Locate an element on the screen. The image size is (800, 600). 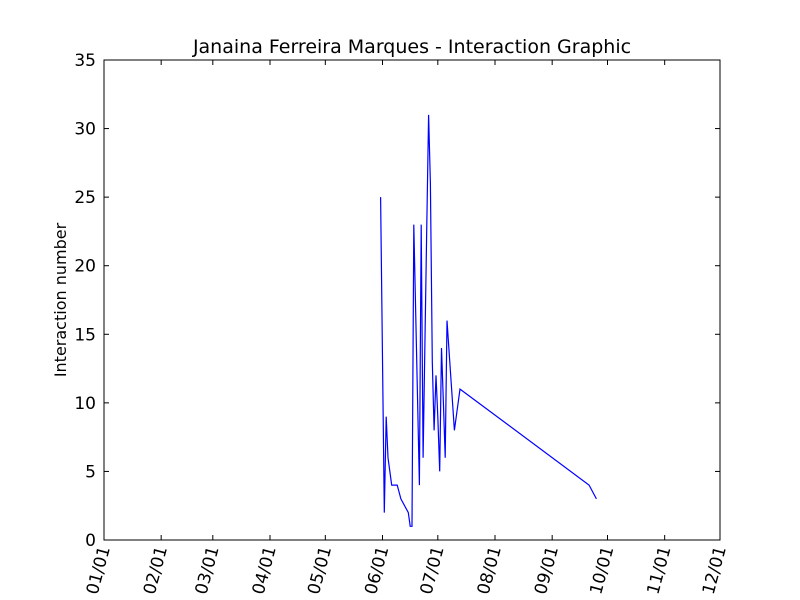
x-tick-label: 12/01 is located at coordinates (715, 570).